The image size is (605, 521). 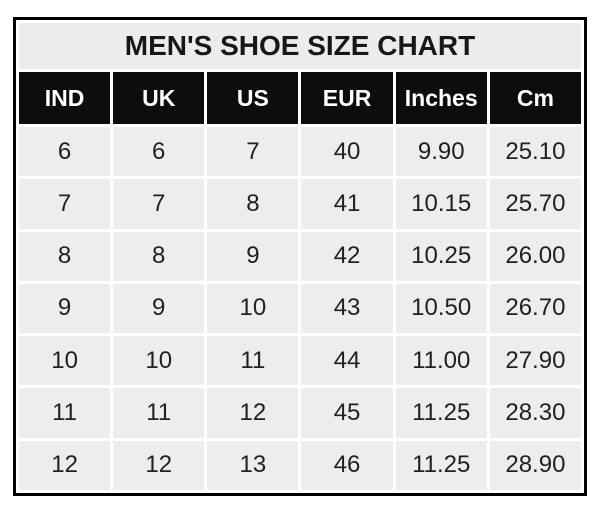 I want to click on table-row: 9 9 10 43 10.50 26.70, so click(x=300, y=308).